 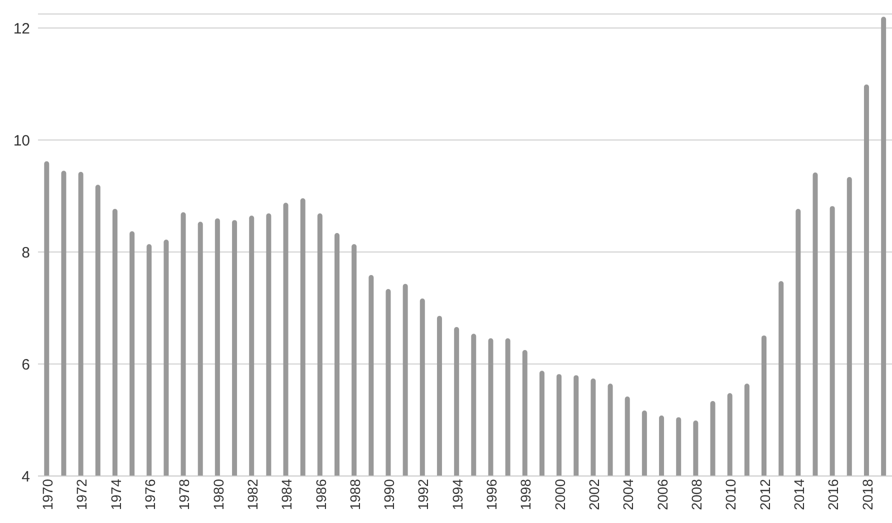 I want to click on x-tick-label: 1986, so click(x=320, y=494).